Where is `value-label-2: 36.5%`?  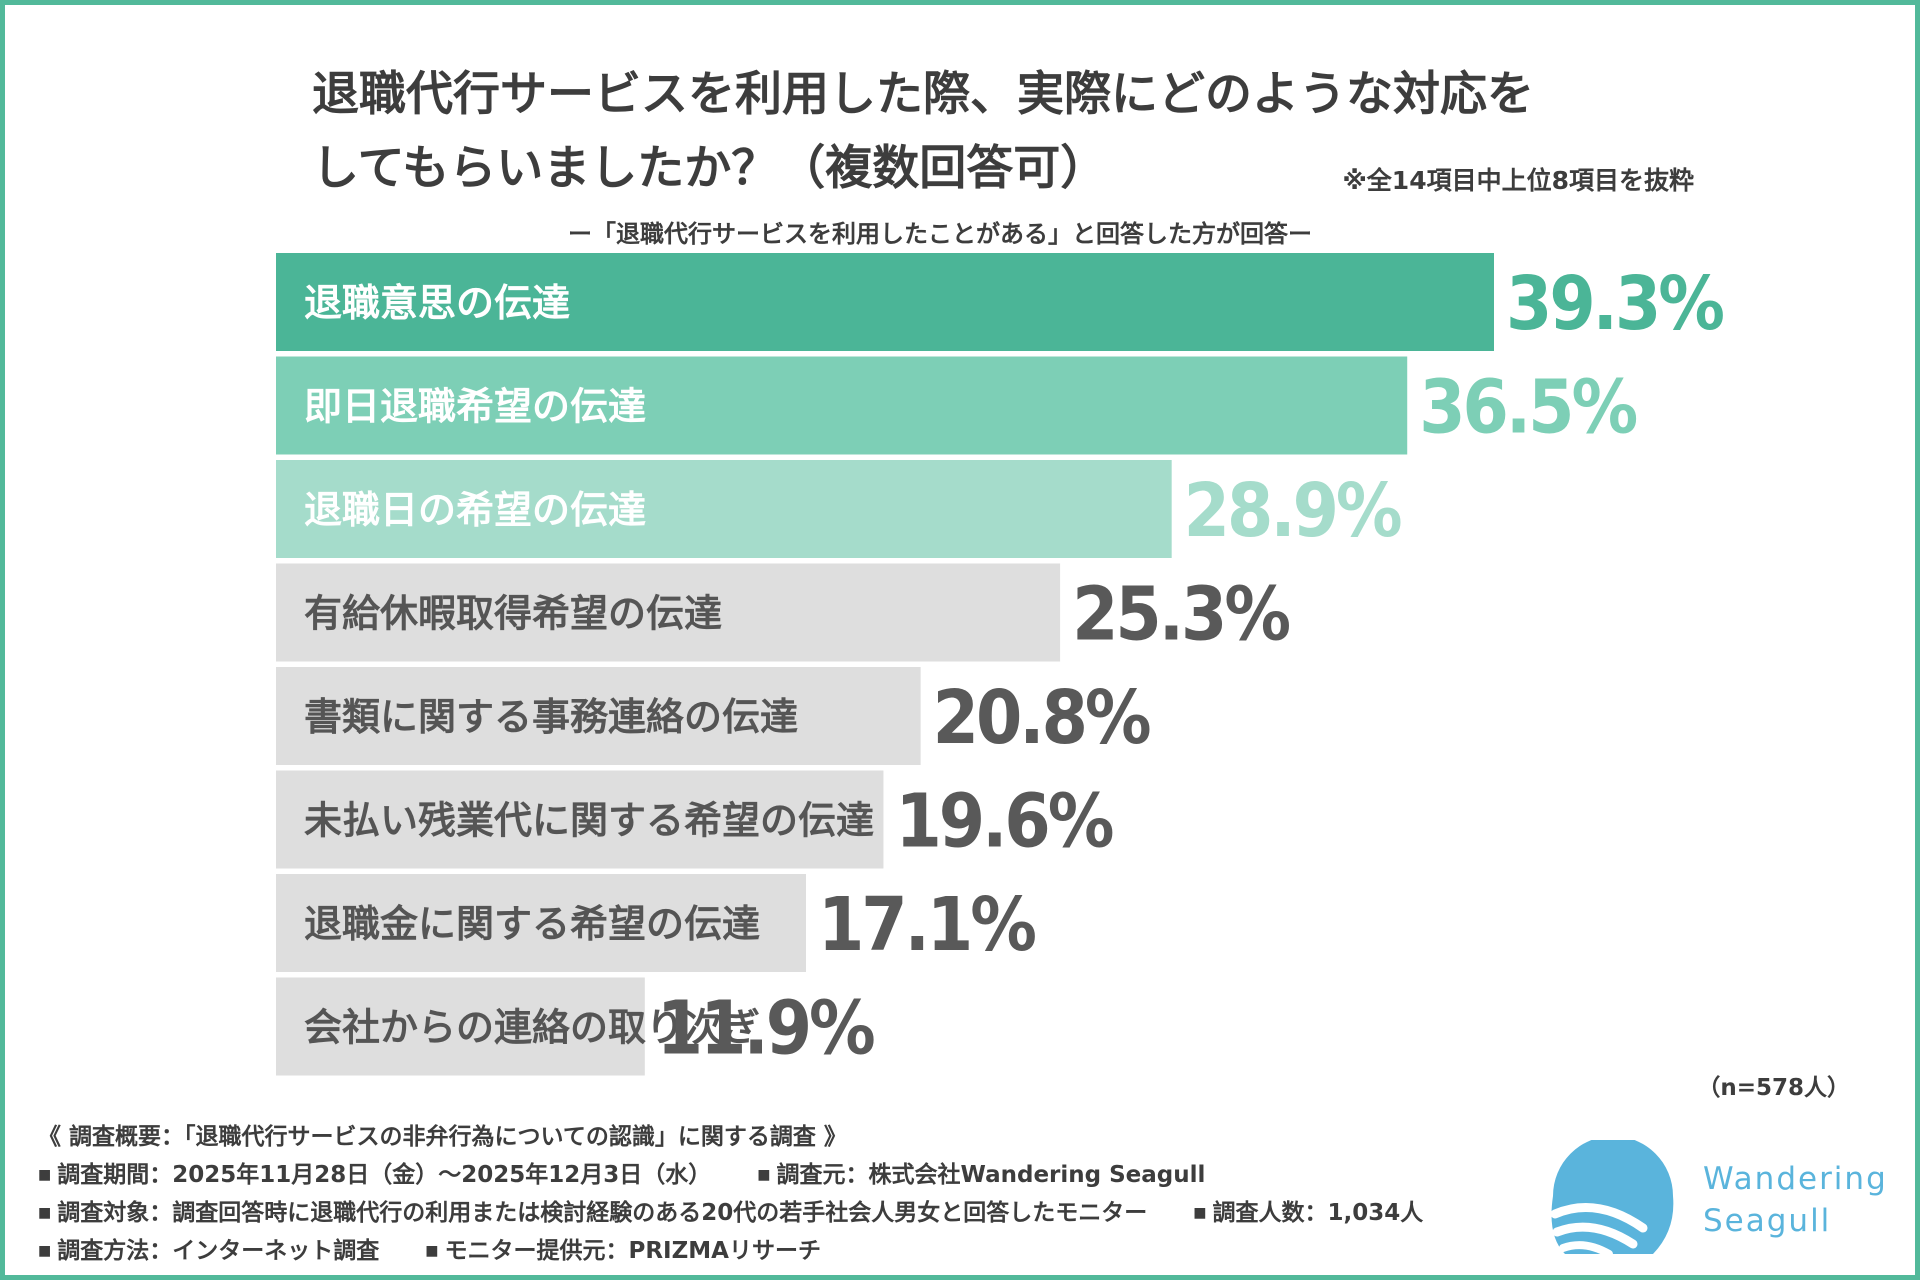
value-label-2: 36.5% is located at coordinates (1527, 408).